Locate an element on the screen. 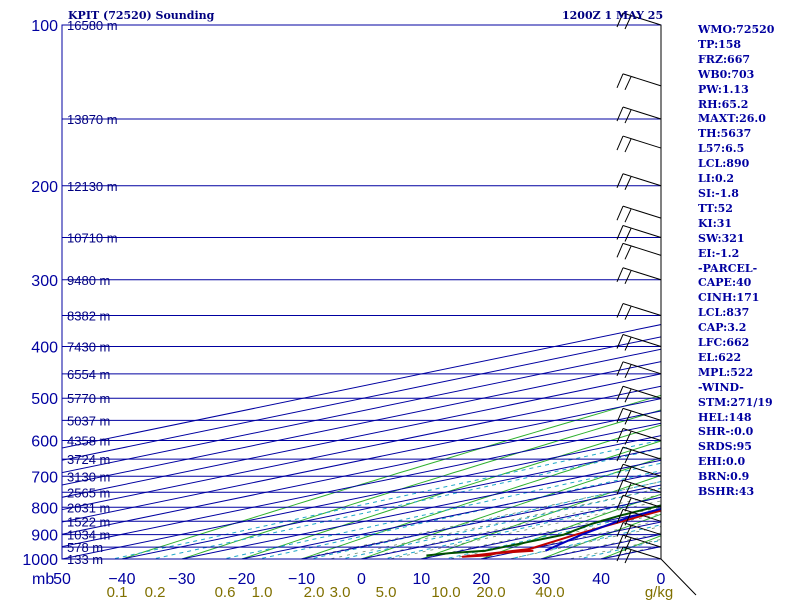 This screenshot has height=600, width=800. mixing-ratio-label: 40.0 is located at coordinates (549, 592).